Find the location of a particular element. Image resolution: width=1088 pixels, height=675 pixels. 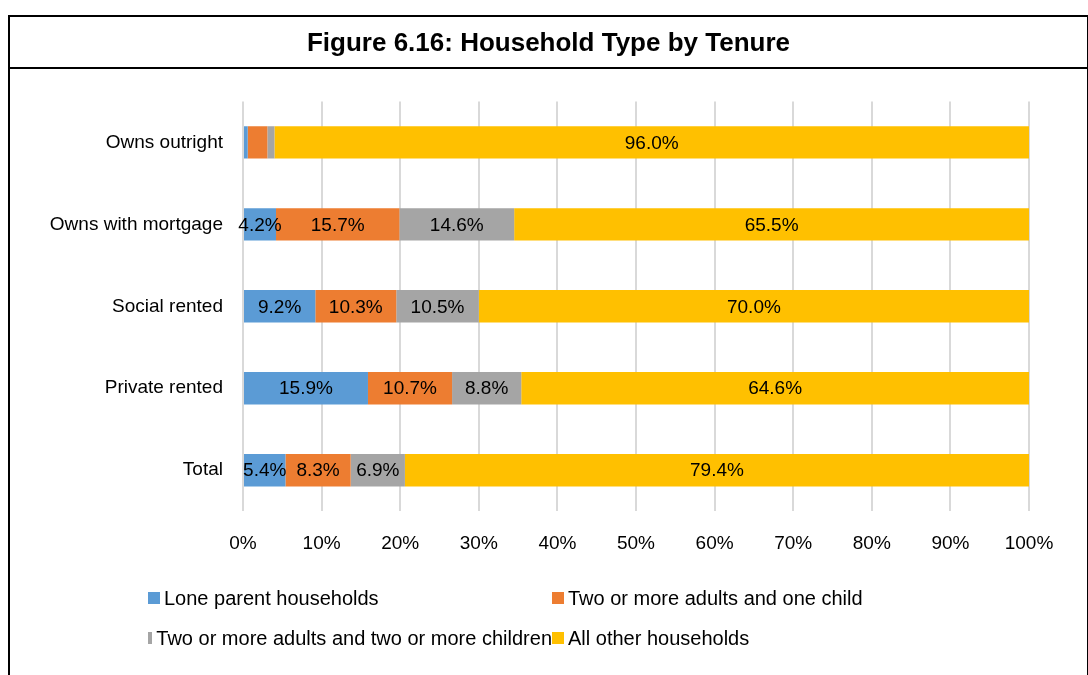

y-tick-label: Social rented is located at coordinates (167, 305).